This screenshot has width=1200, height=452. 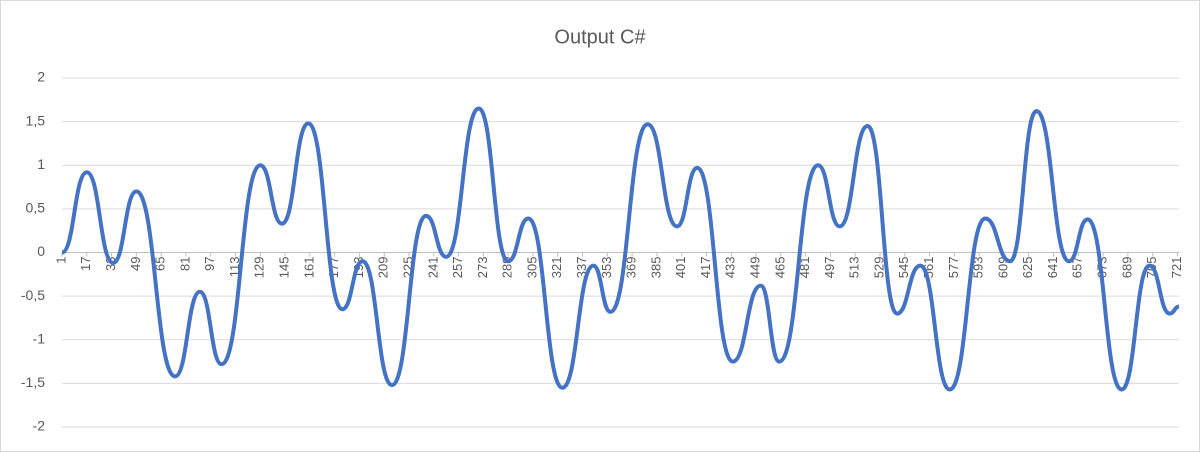 What do you see at coordinates (308, 268) in the screenshot?
I see `x-tick-label: 161` at bounding box center [308, 268].